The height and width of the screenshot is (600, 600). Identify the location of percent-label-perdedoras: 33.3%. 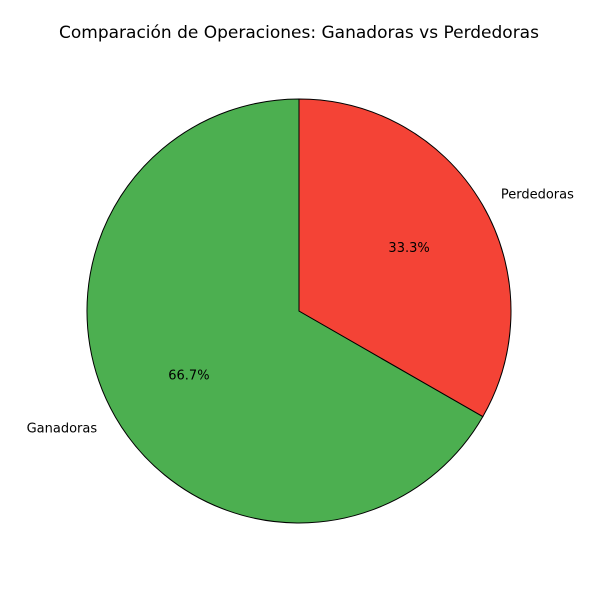
(408, 248).